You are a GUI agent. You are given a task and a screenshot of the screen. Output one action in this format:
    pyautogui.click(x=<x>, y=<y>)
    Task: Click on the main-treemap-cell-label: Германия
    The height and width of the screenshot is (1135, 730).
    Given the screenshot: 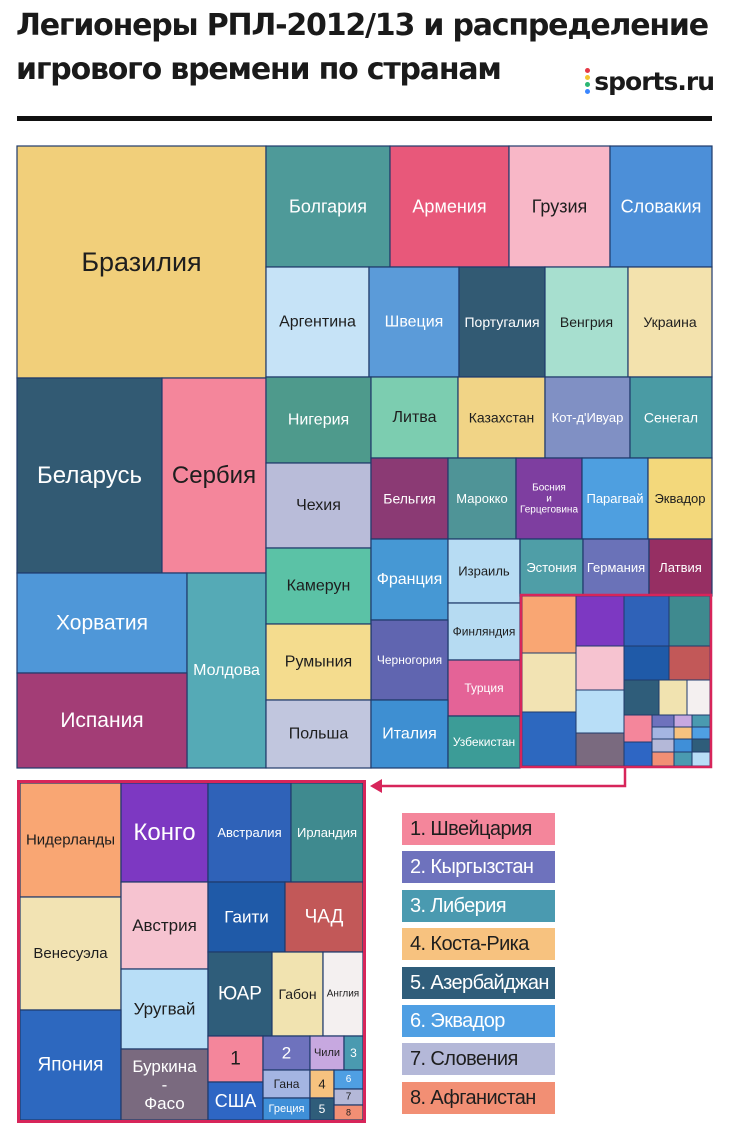 What is the action you would take?
    pyautogui.click(x=616, y=567)
    